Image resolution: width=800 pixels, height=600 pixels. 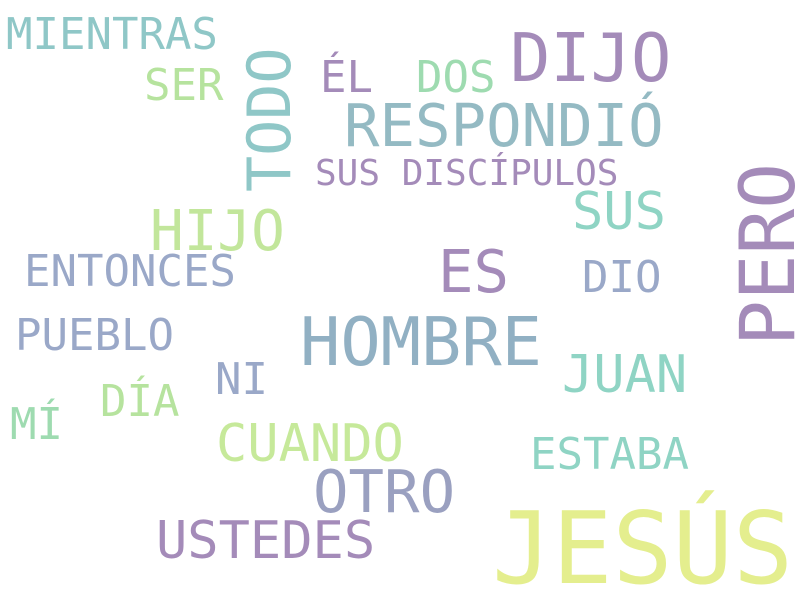 What do you see at coordinates (504, 125) in the screenshot?
I see `word-respondio: RESPONDIÓ` at bounding box center [504, 125].